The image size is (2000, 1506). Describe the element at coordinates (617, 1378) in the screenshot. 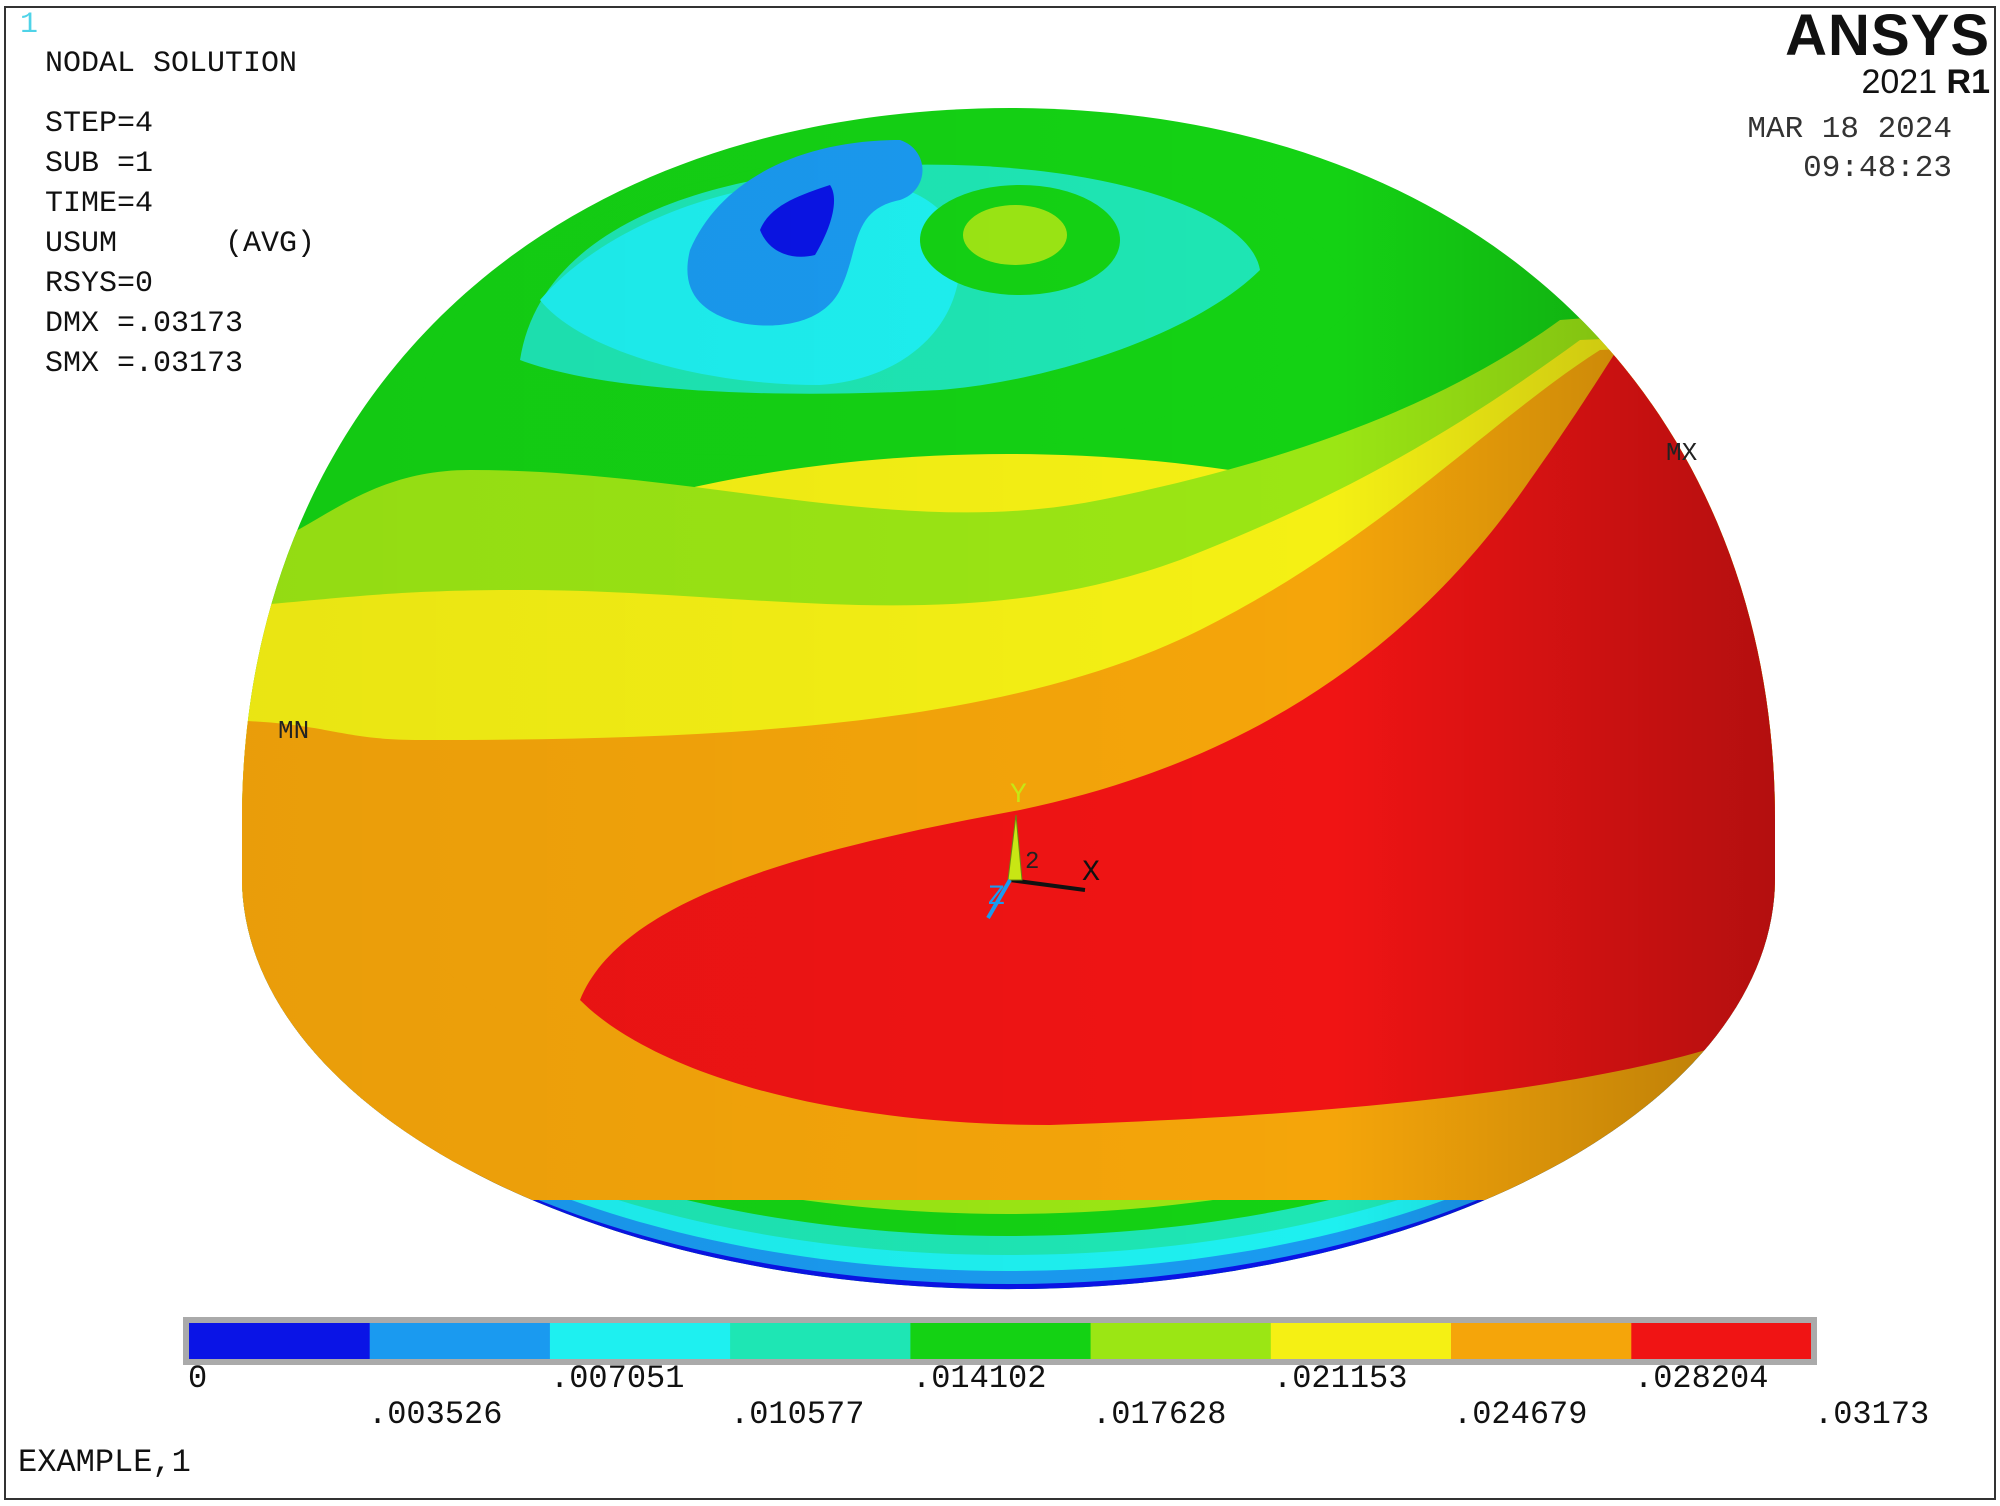

I see `legend-label-007051: .007051` at that location.